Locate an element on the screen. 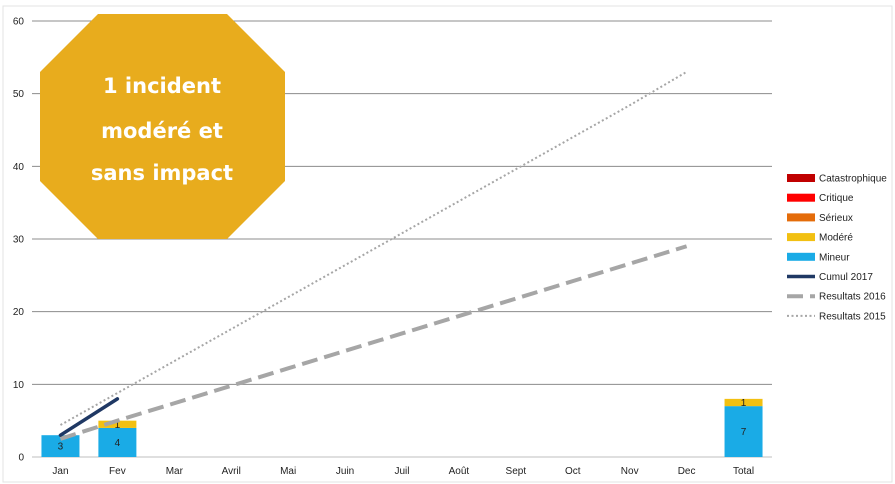 The height and width of the screenshot is (484, 895). bar-data-label: 4 is located at coordinates (118, 443).